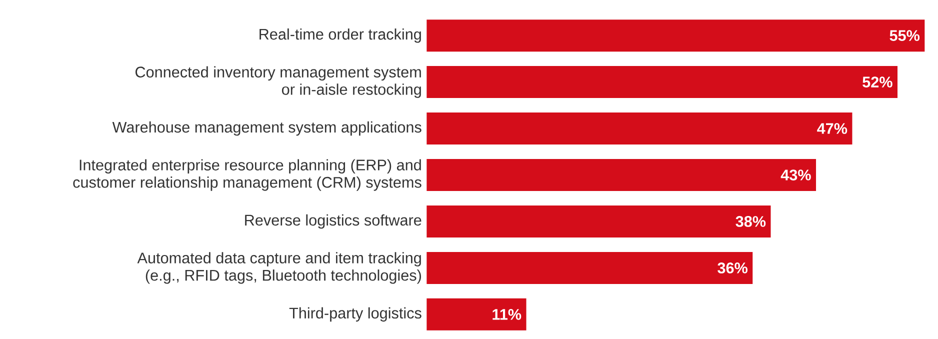  I want to click on y-tick-label: Third-party logistics, so click(355, 314).